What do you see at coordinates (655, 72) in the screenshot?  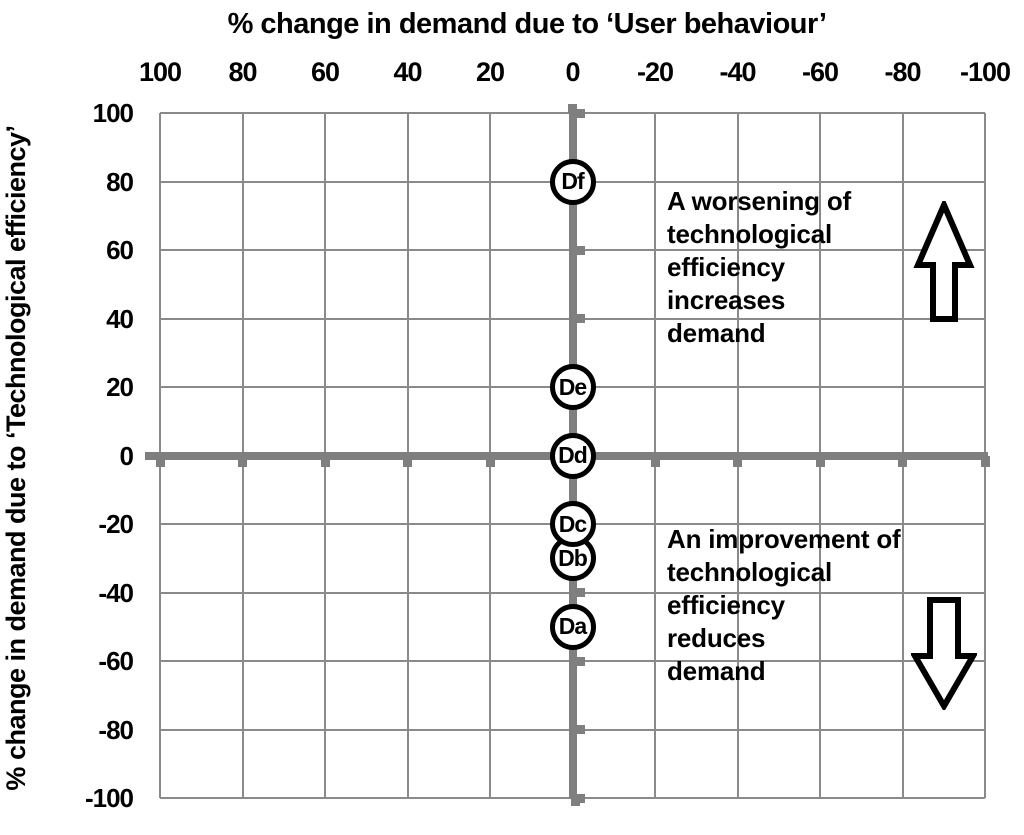 I see `x-tick-label: -20` at bounding box center [655, 72].